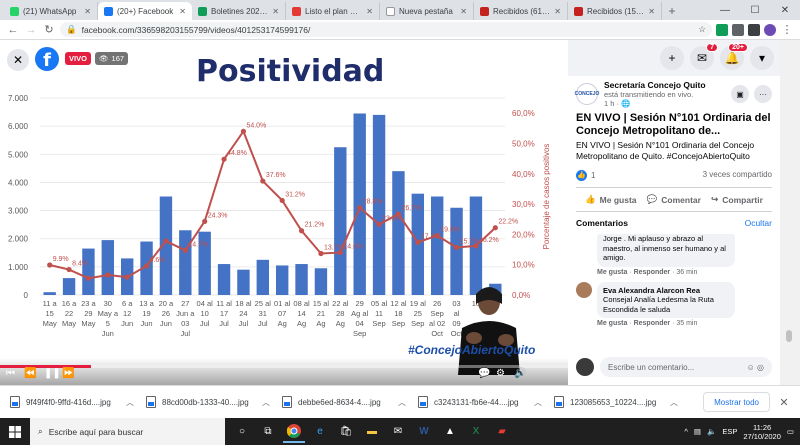  I want to click on download-item: c3243131-fb6e-44....jpg ︿, so click(480, 402).